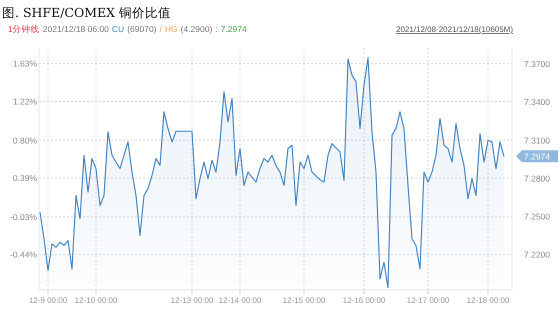  Describe the element at coordinates (537, 140) in the screenshot. I see `y2-tick-label: 7.3100` at that location.